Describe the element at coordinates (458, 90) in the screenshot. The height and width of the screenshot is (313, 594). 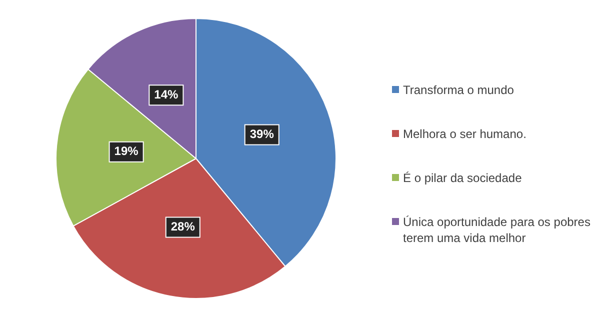
I see `legend-label: Transforma o mundo` at that location.